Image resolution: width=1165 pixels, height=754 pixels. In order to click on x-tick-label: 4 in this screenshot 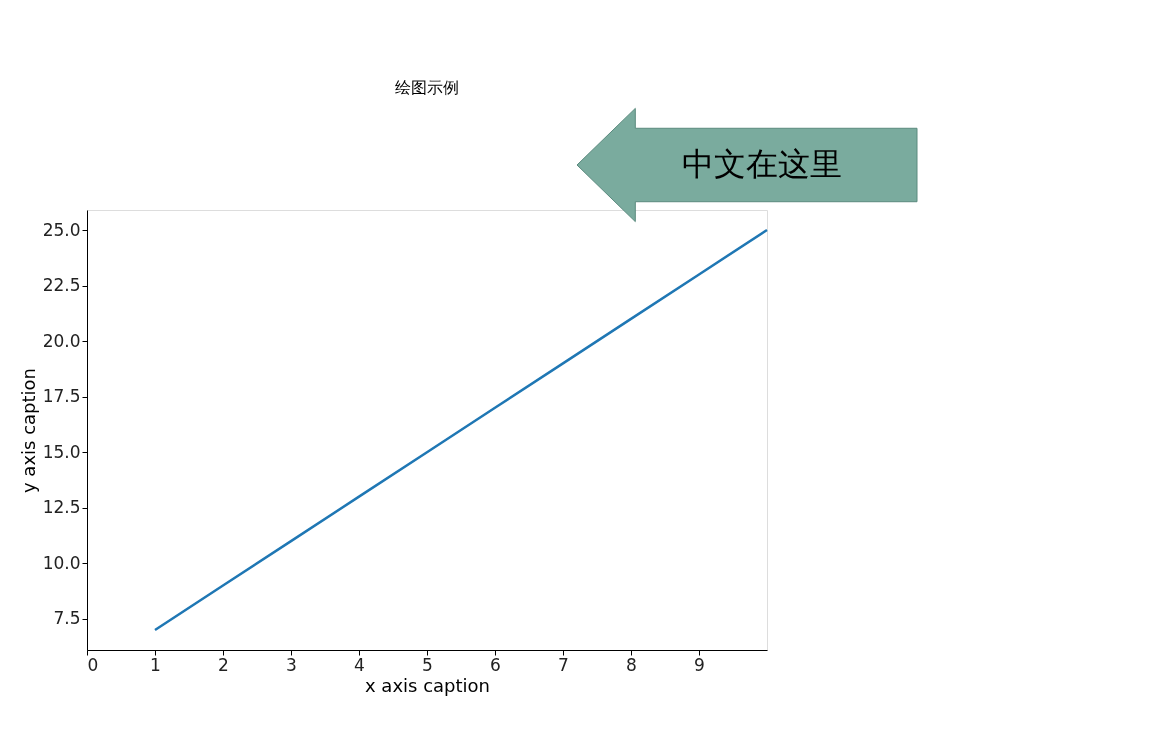, I will do `click(359, 664)`.